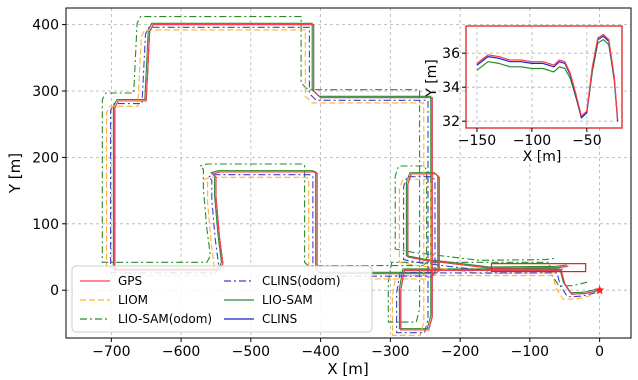 This screenshot has height=380, width=638. Describe the element at coordinates (287, 300) in the screenshot. I see `legend-label: LIO-SAM` at that location.